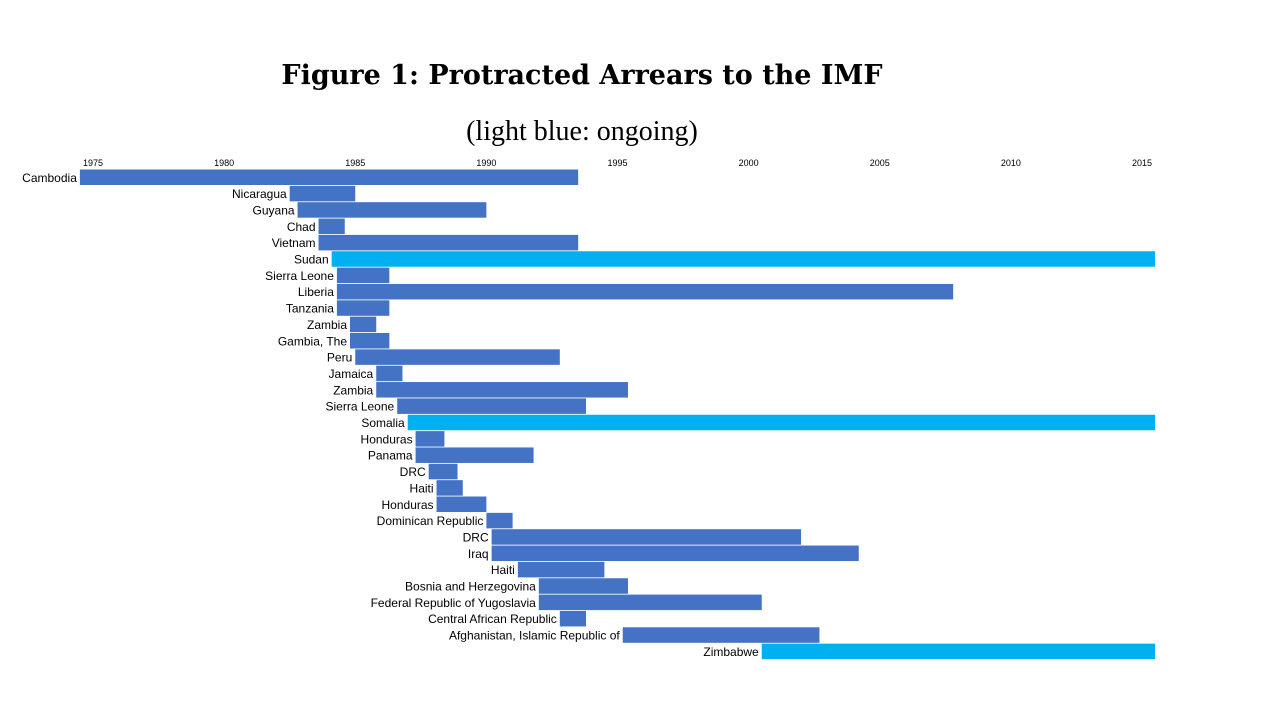 This screenshot has width=1280, height=720. What do you see at coordinates (582, 131) in the screenshot?
I see `chart-subtitle: (light blue: ongoing)` at bounding box center [582, 131].